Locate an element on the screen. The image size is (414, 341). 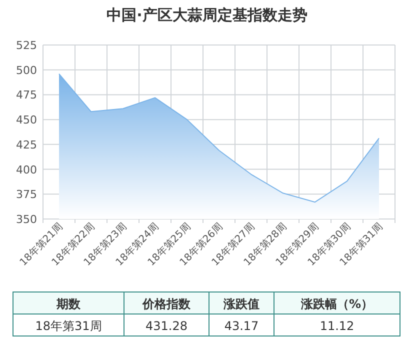
text: 43.17 is located at coordinates (241, 326).